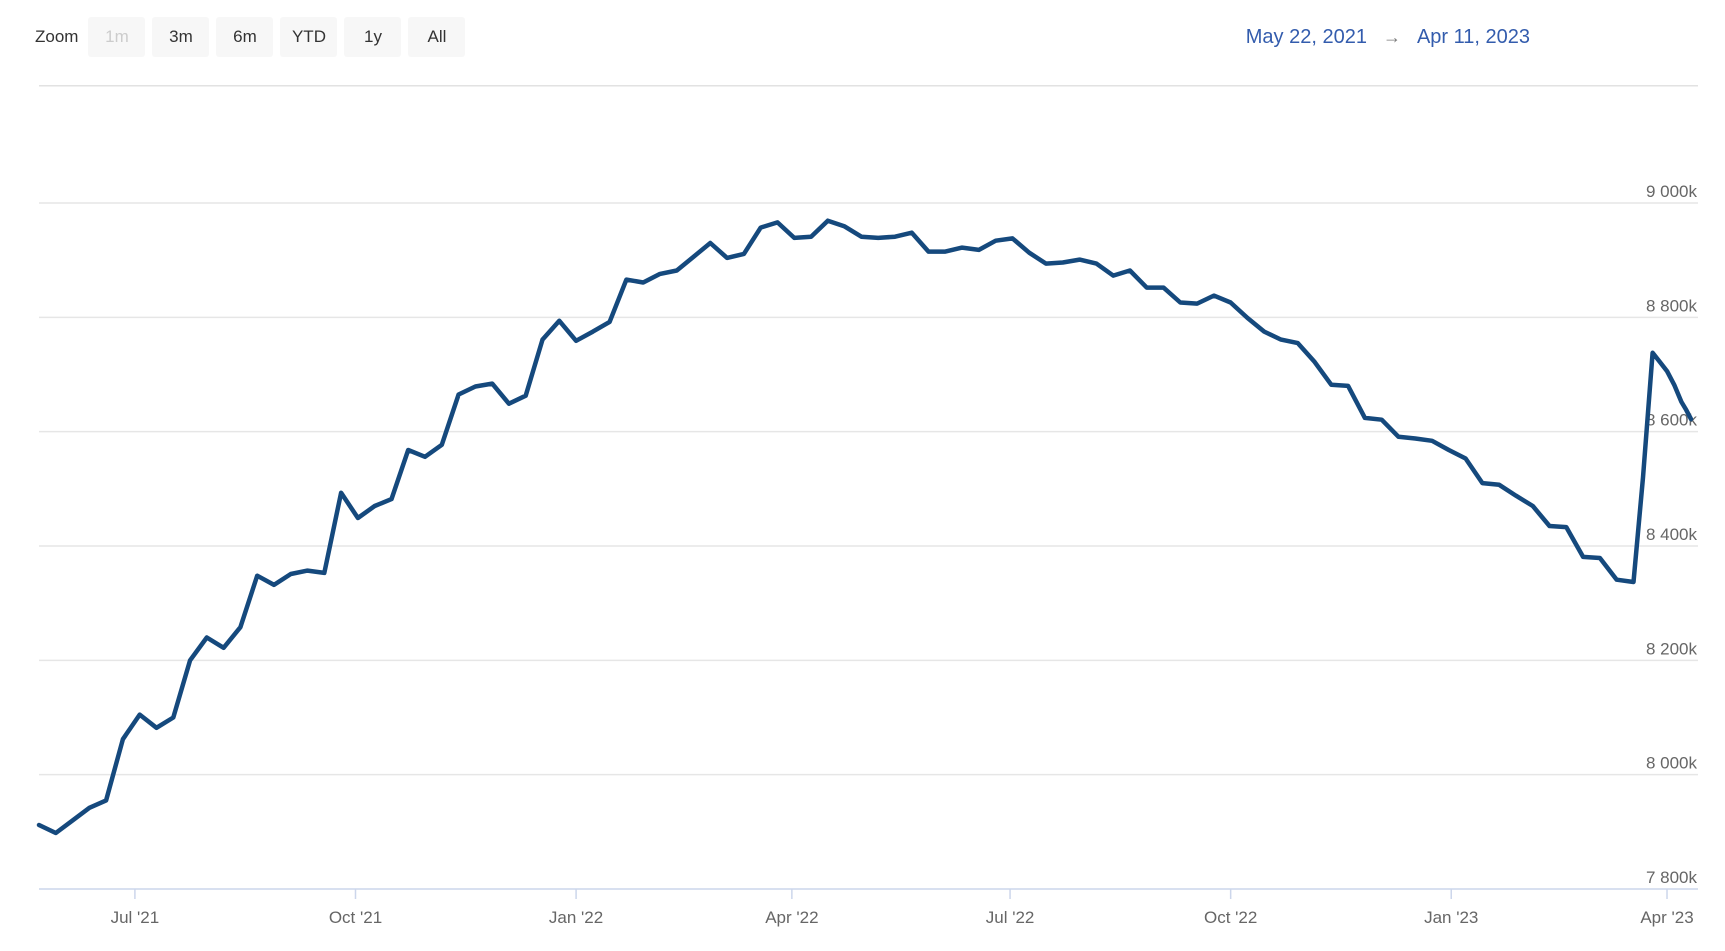 This screenshot has height=951, width=1725. I want to click on zoom-buttons: 1m 3m 6m YTD 1y All, so click(277, 37).